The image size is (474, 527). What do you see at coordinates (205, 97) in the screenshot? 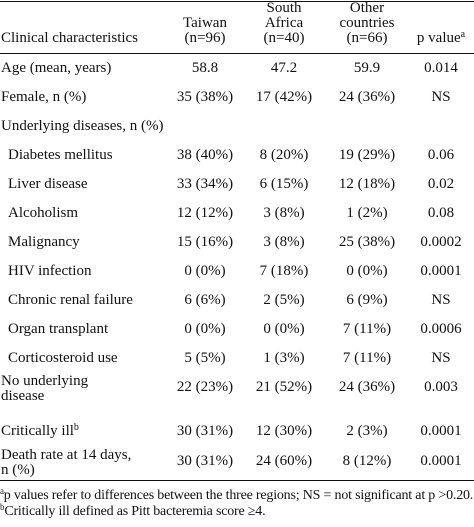
I see `cell-taiwan: 35 (38%)` at bounding box center [205, 97].